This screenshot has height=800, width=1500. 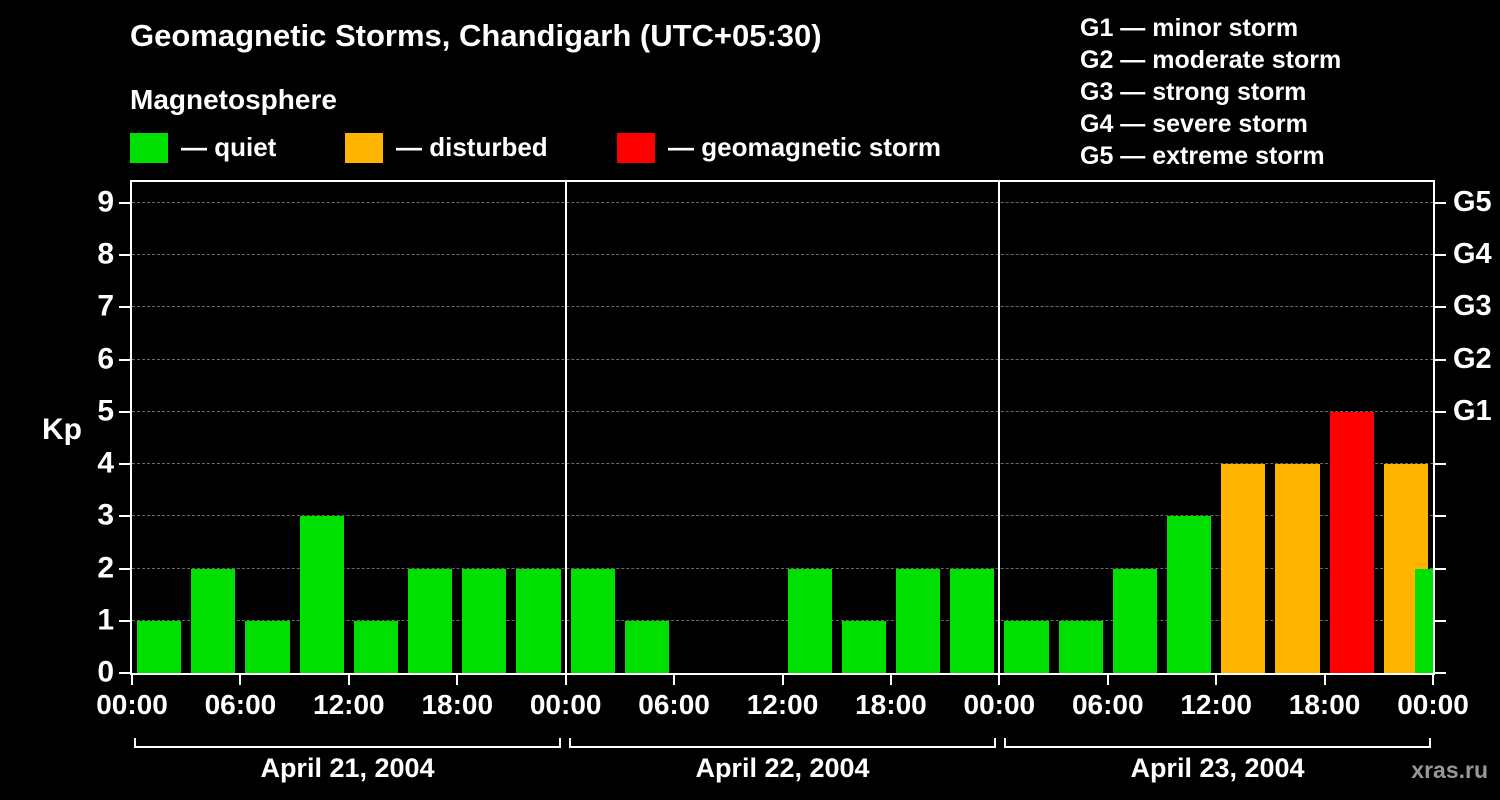 What do you see at coordinates (105, 254) in the screenshot?
I see `y-tick-label: 8` at bounding box center [105, 254].